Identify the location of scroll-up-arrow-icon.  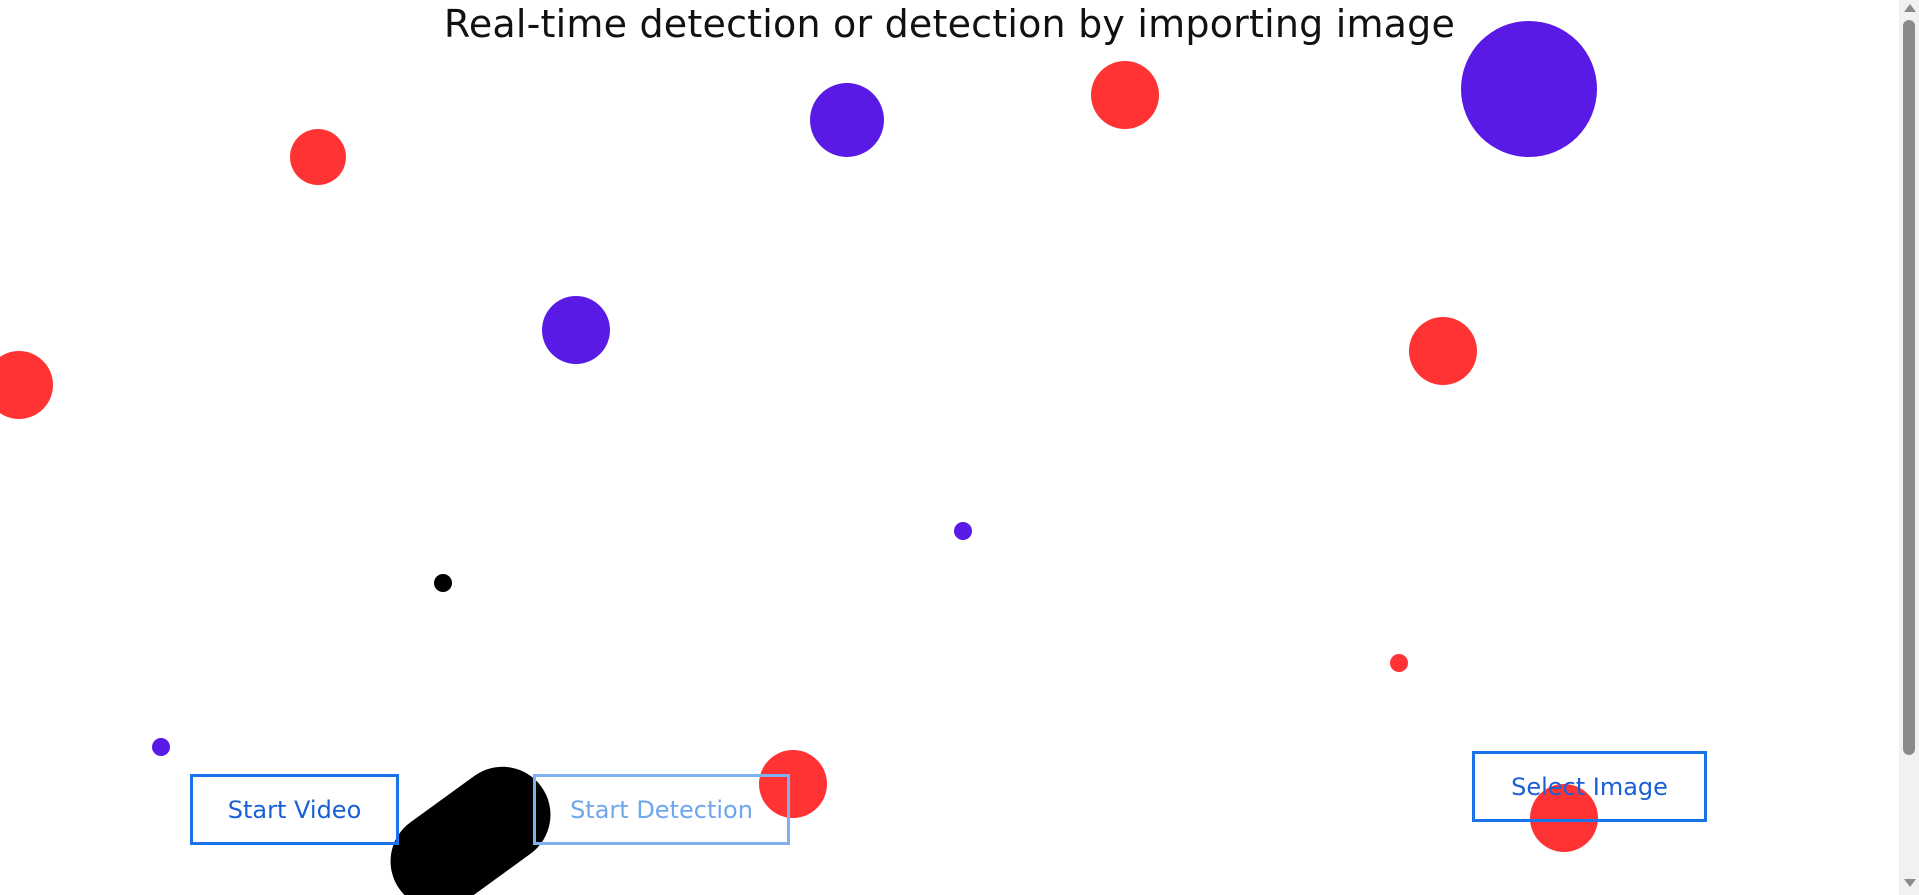
(1910, 8).